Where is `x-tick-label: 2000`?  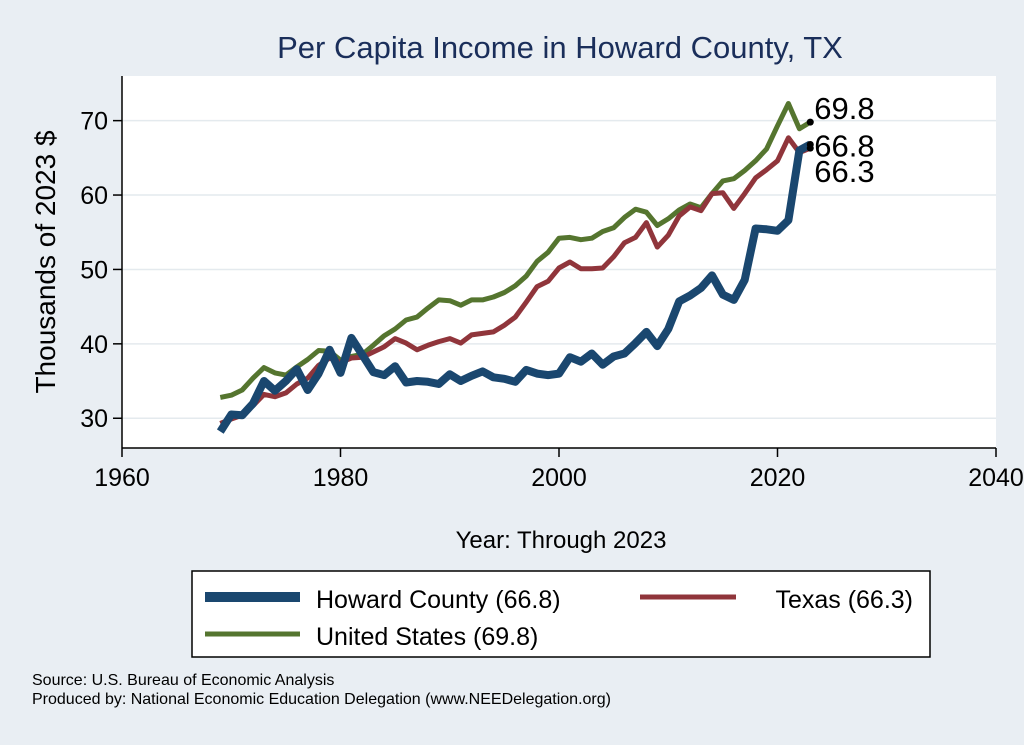
x-tick-label: 2000 is located at coordinates (559, 478).